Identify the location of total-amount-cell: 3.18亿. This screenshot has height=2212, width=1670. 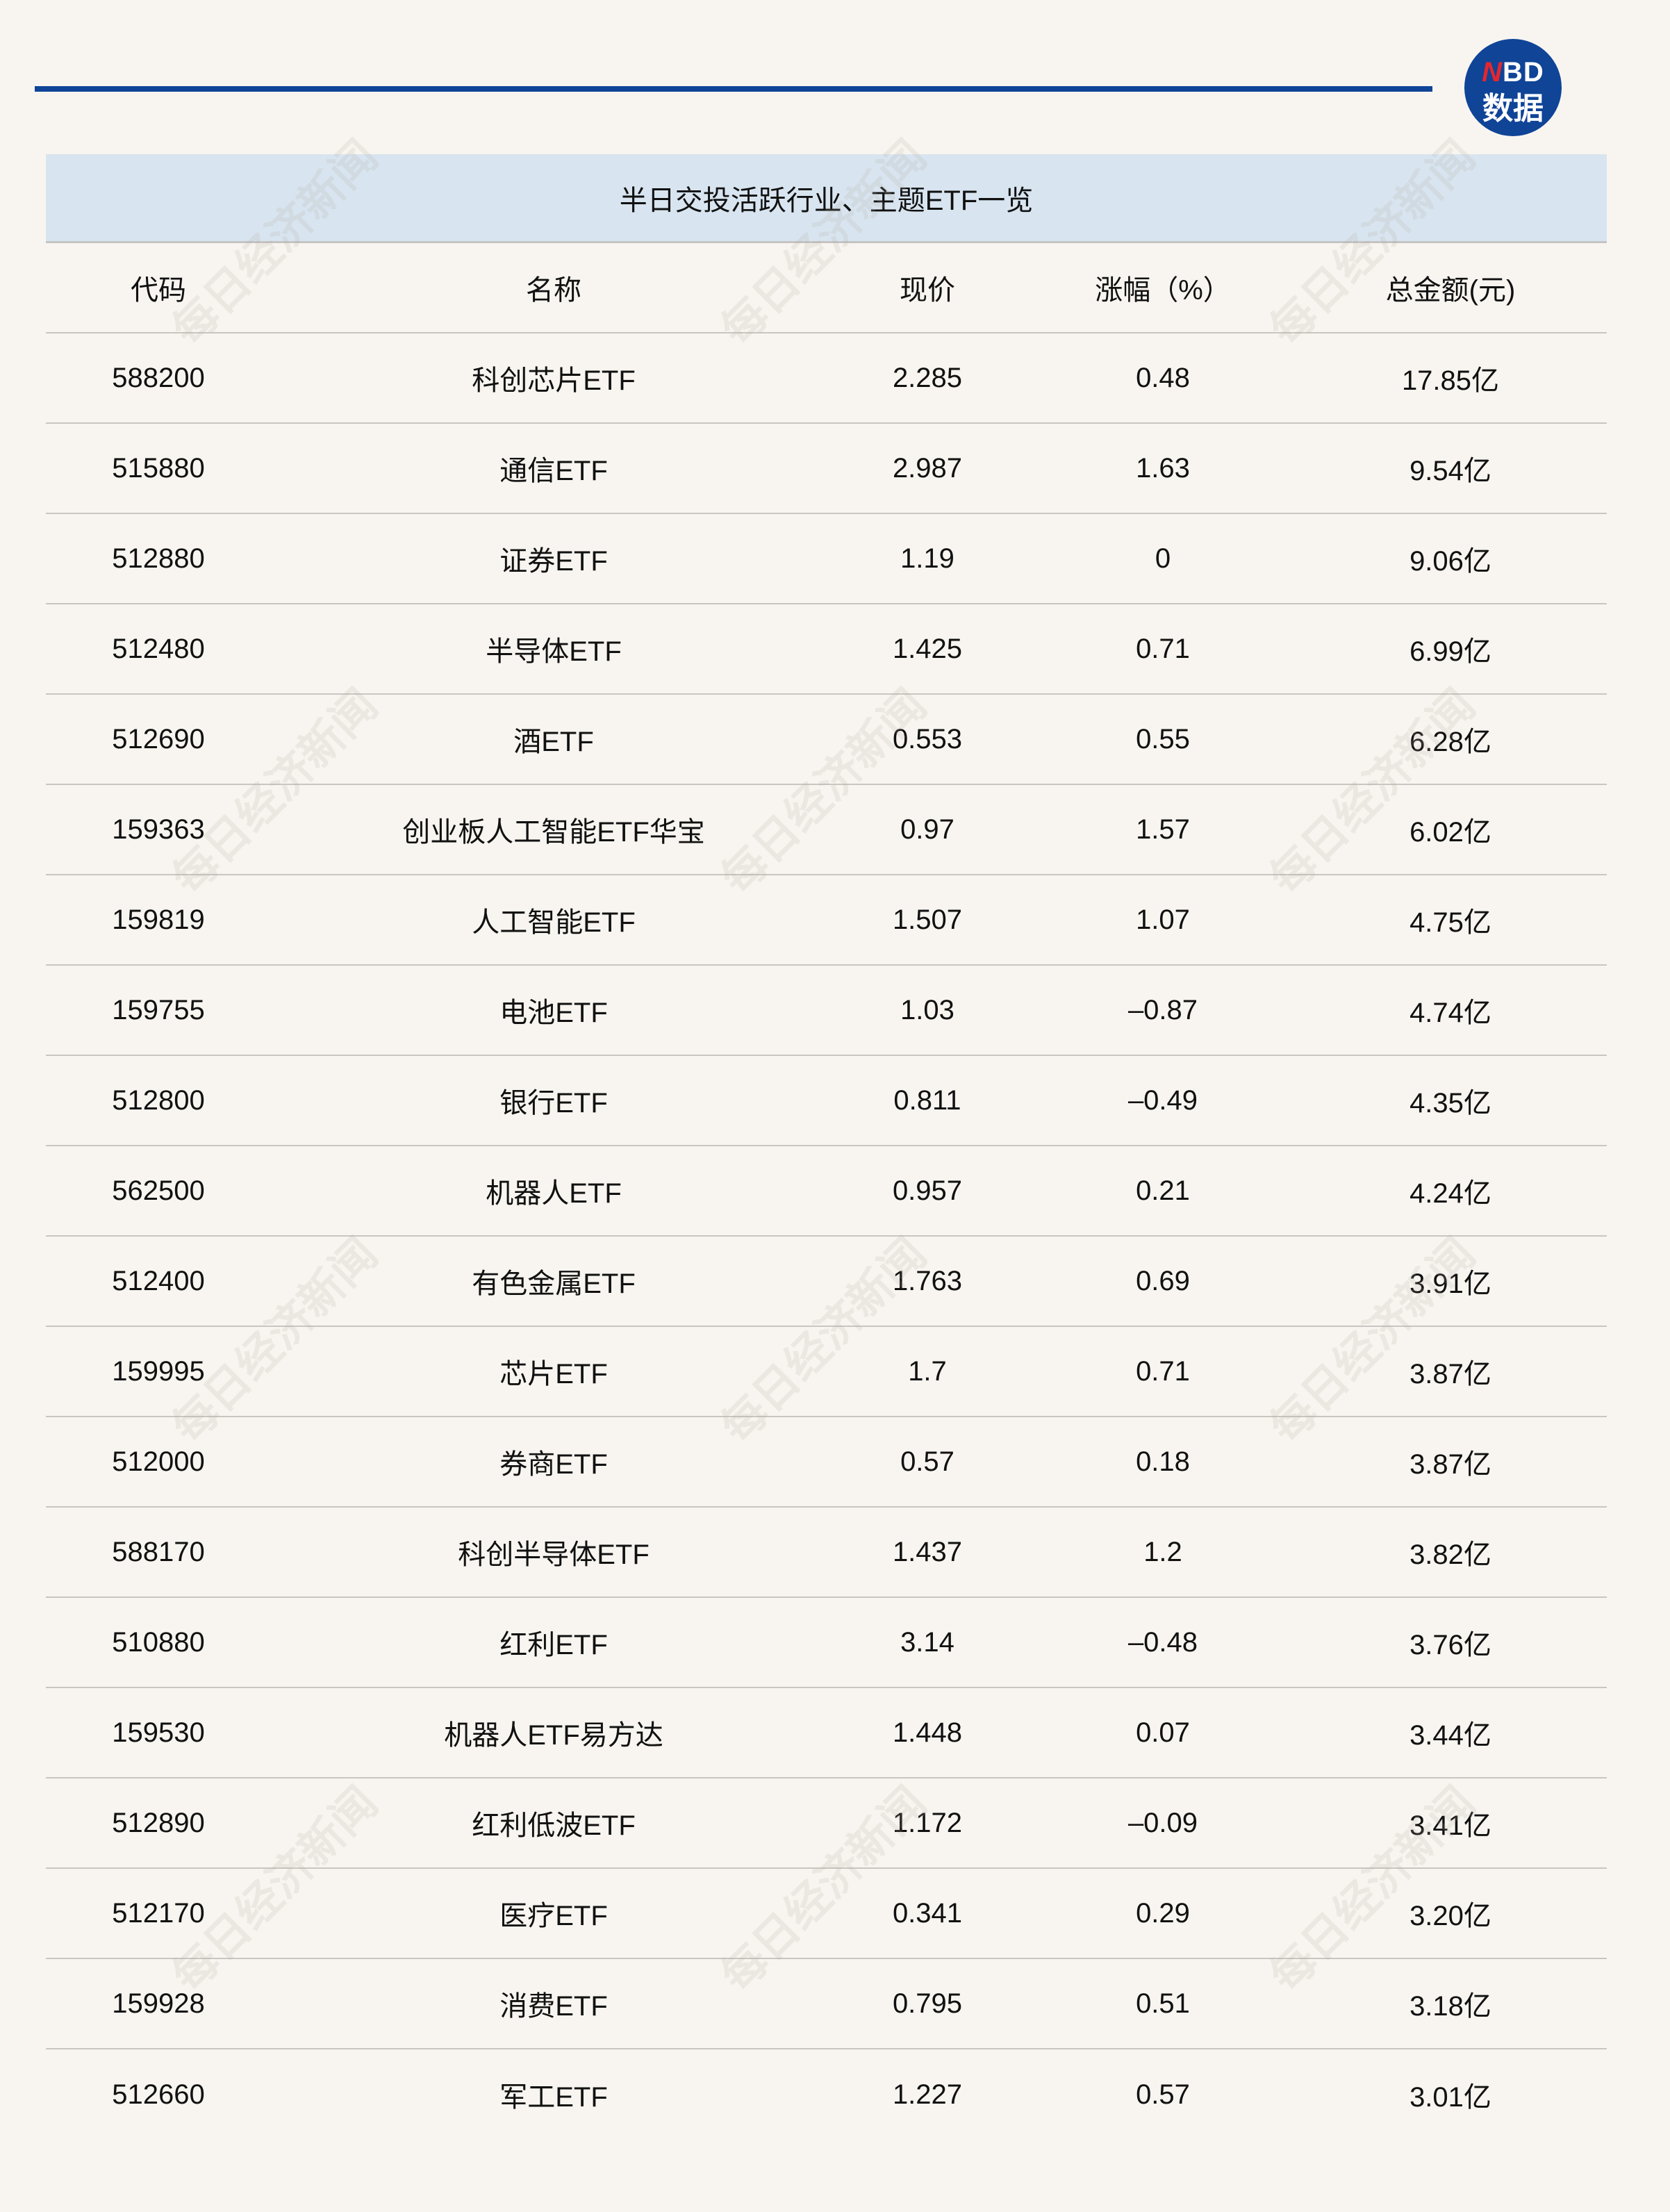
(1450, 2006).